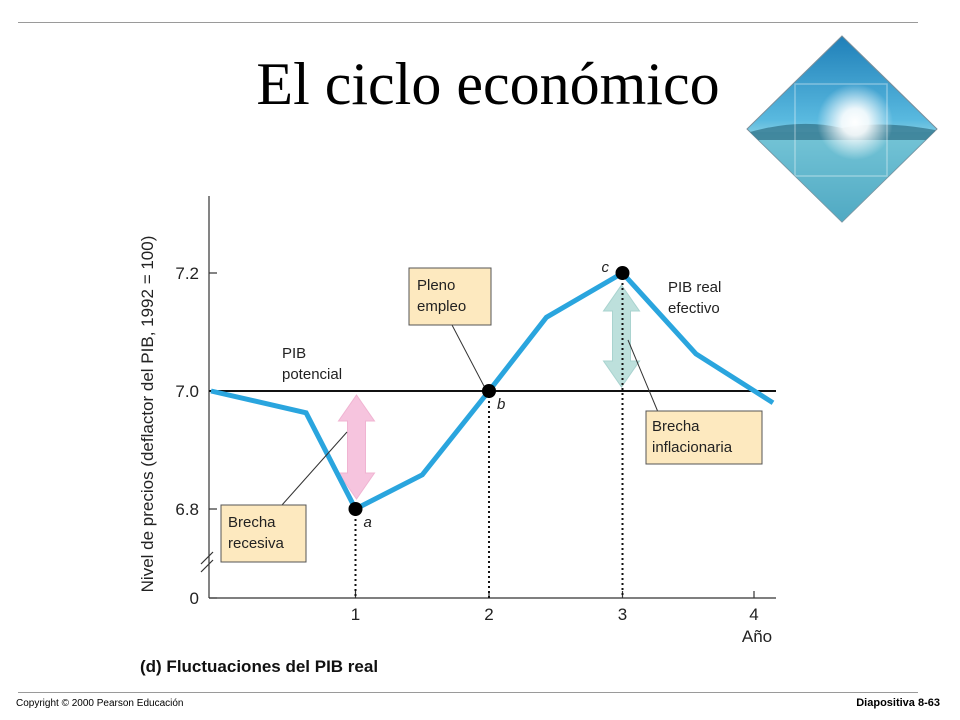  Describe the element at coordinates (697, 298) in the screenshot. I see `actual-gdp-label: PIB real efectivo` at that location.